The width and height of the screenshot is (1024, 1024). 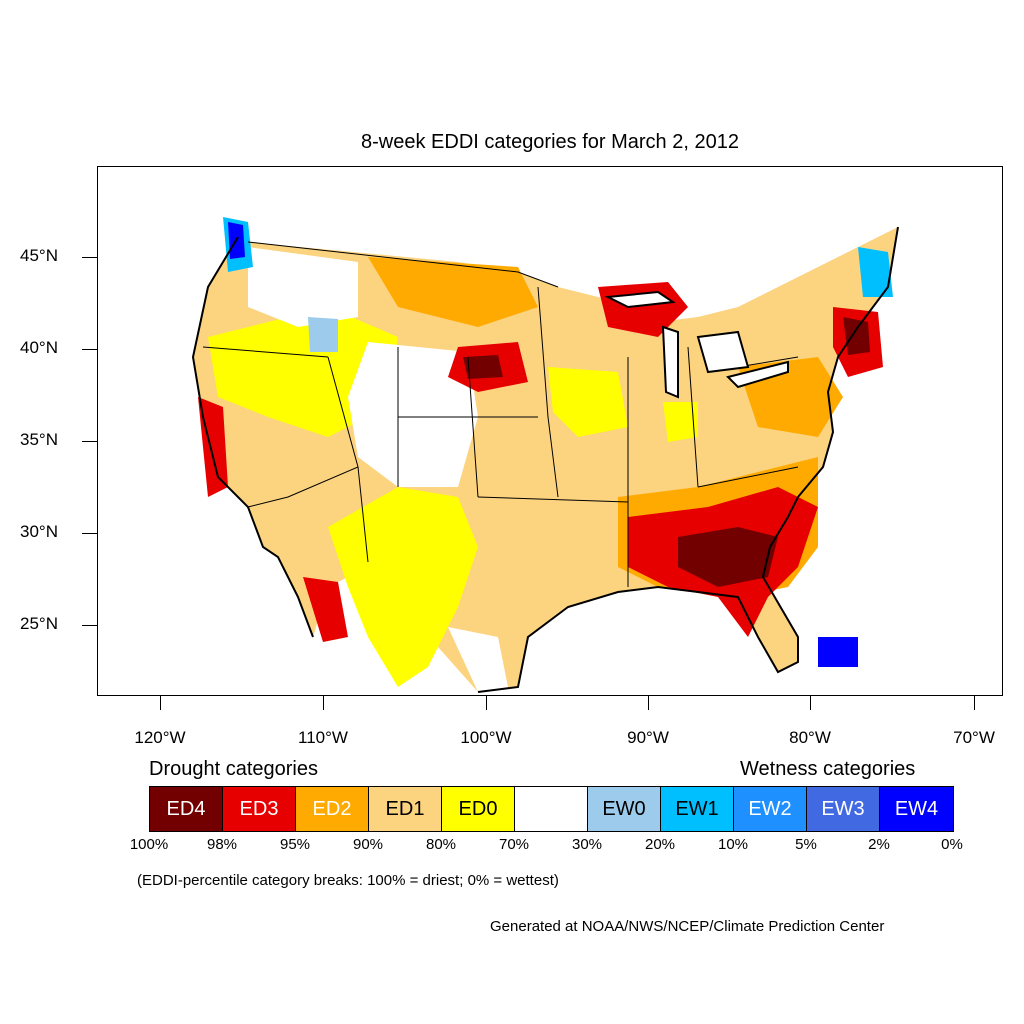 What do you see at coordinates (916, 809) in the screenshot?
I see `legend-swatch-ew4: EW4` at bounding box center [916, 809].